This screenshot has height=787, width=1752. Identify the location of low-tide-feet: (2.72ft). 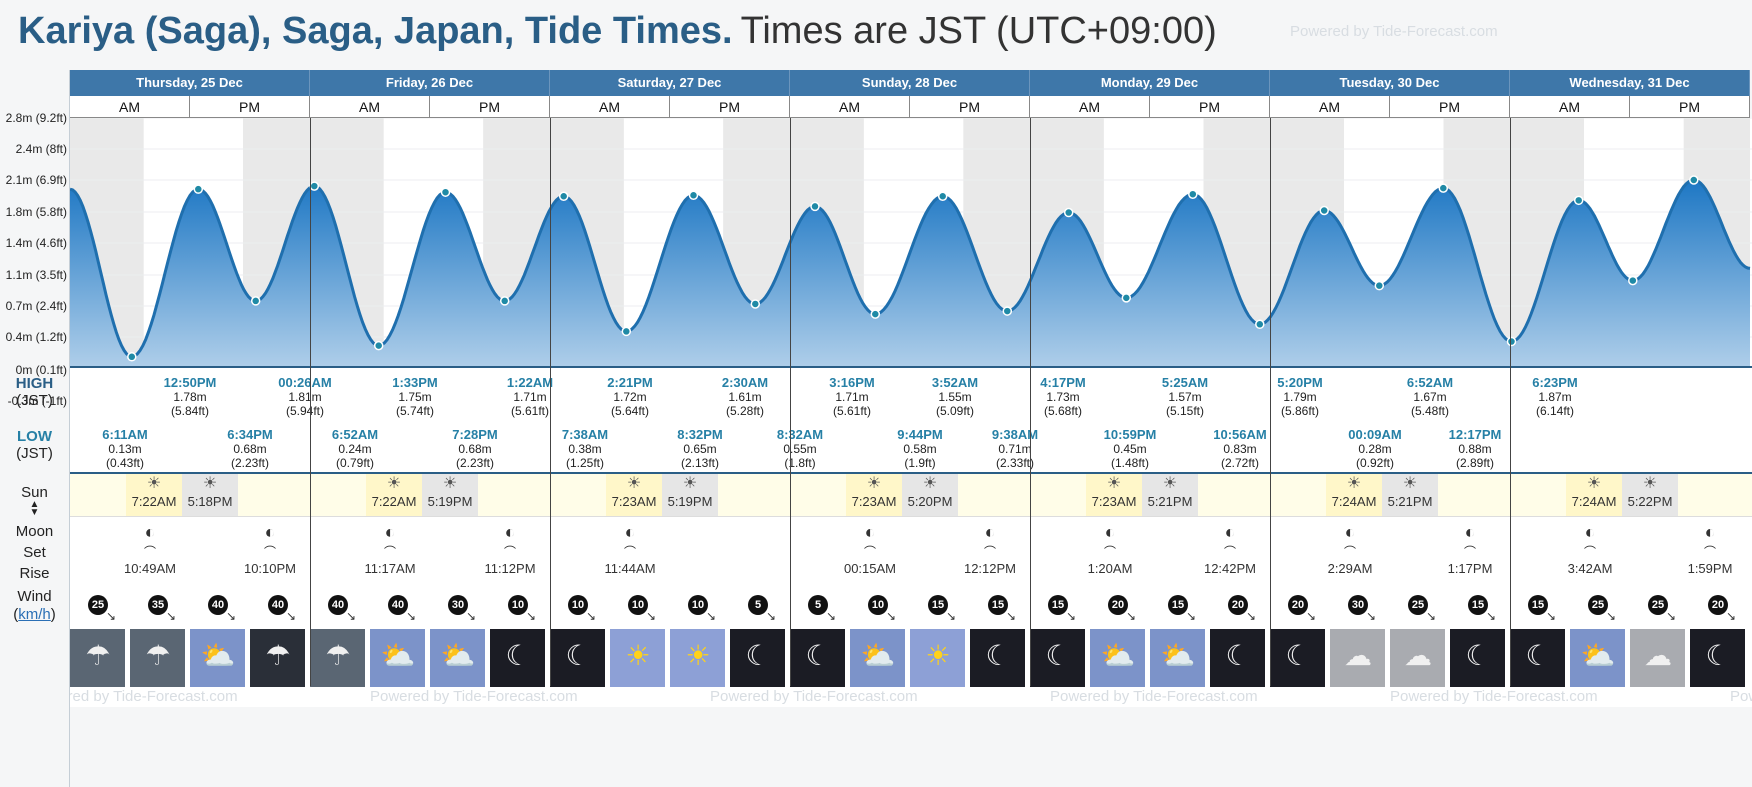
(1239, 463).